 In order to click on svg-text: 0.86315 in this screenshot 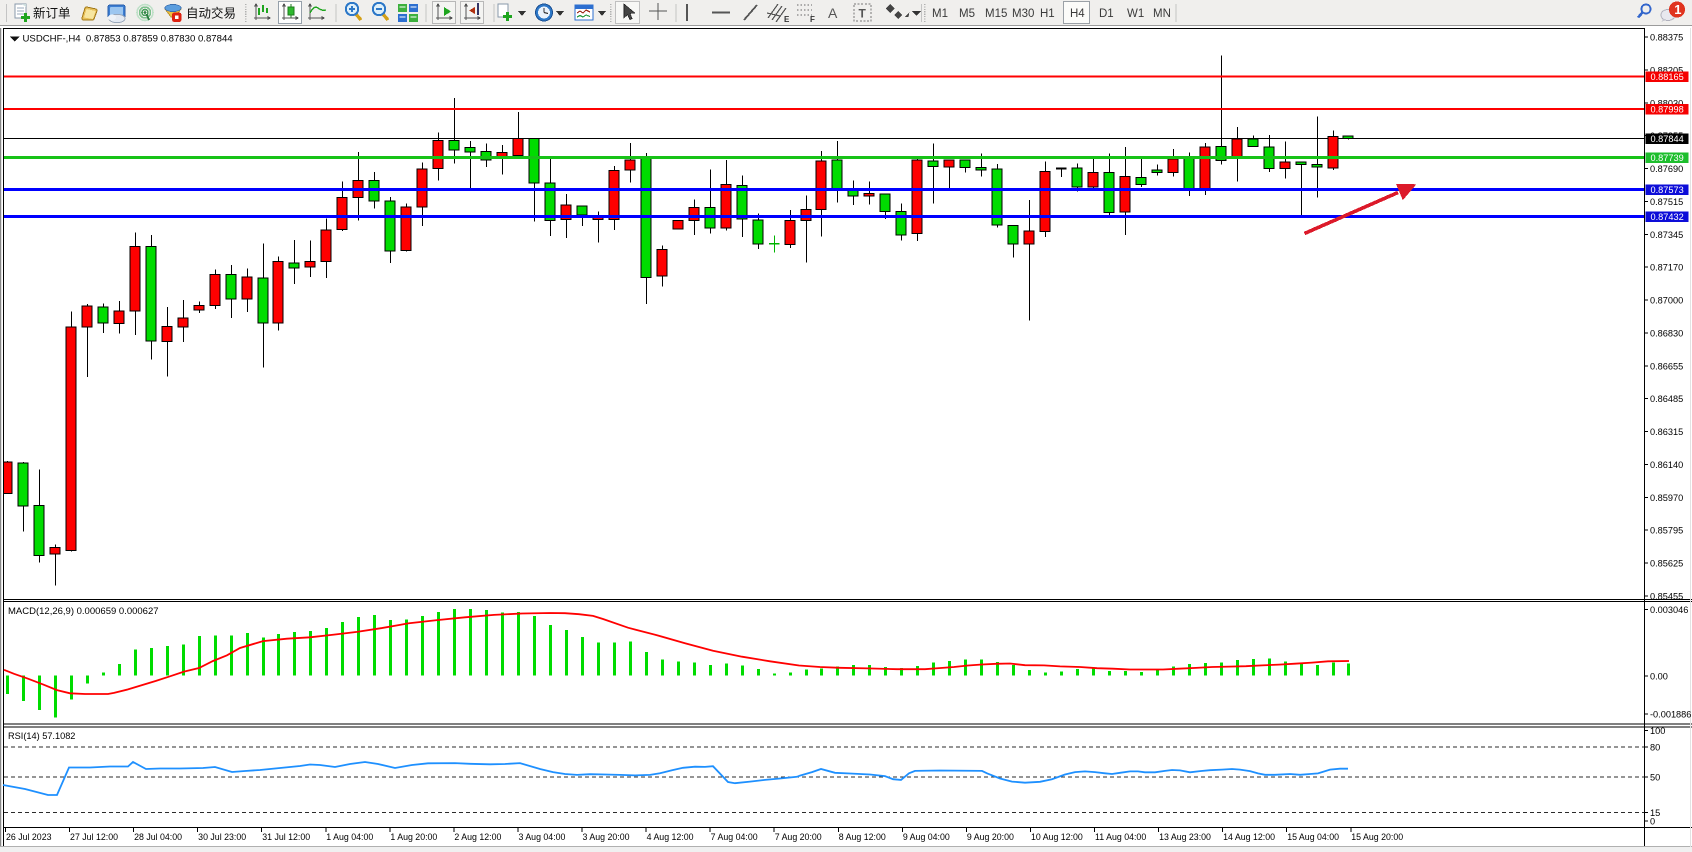, I will do `click(1666, 432)`.